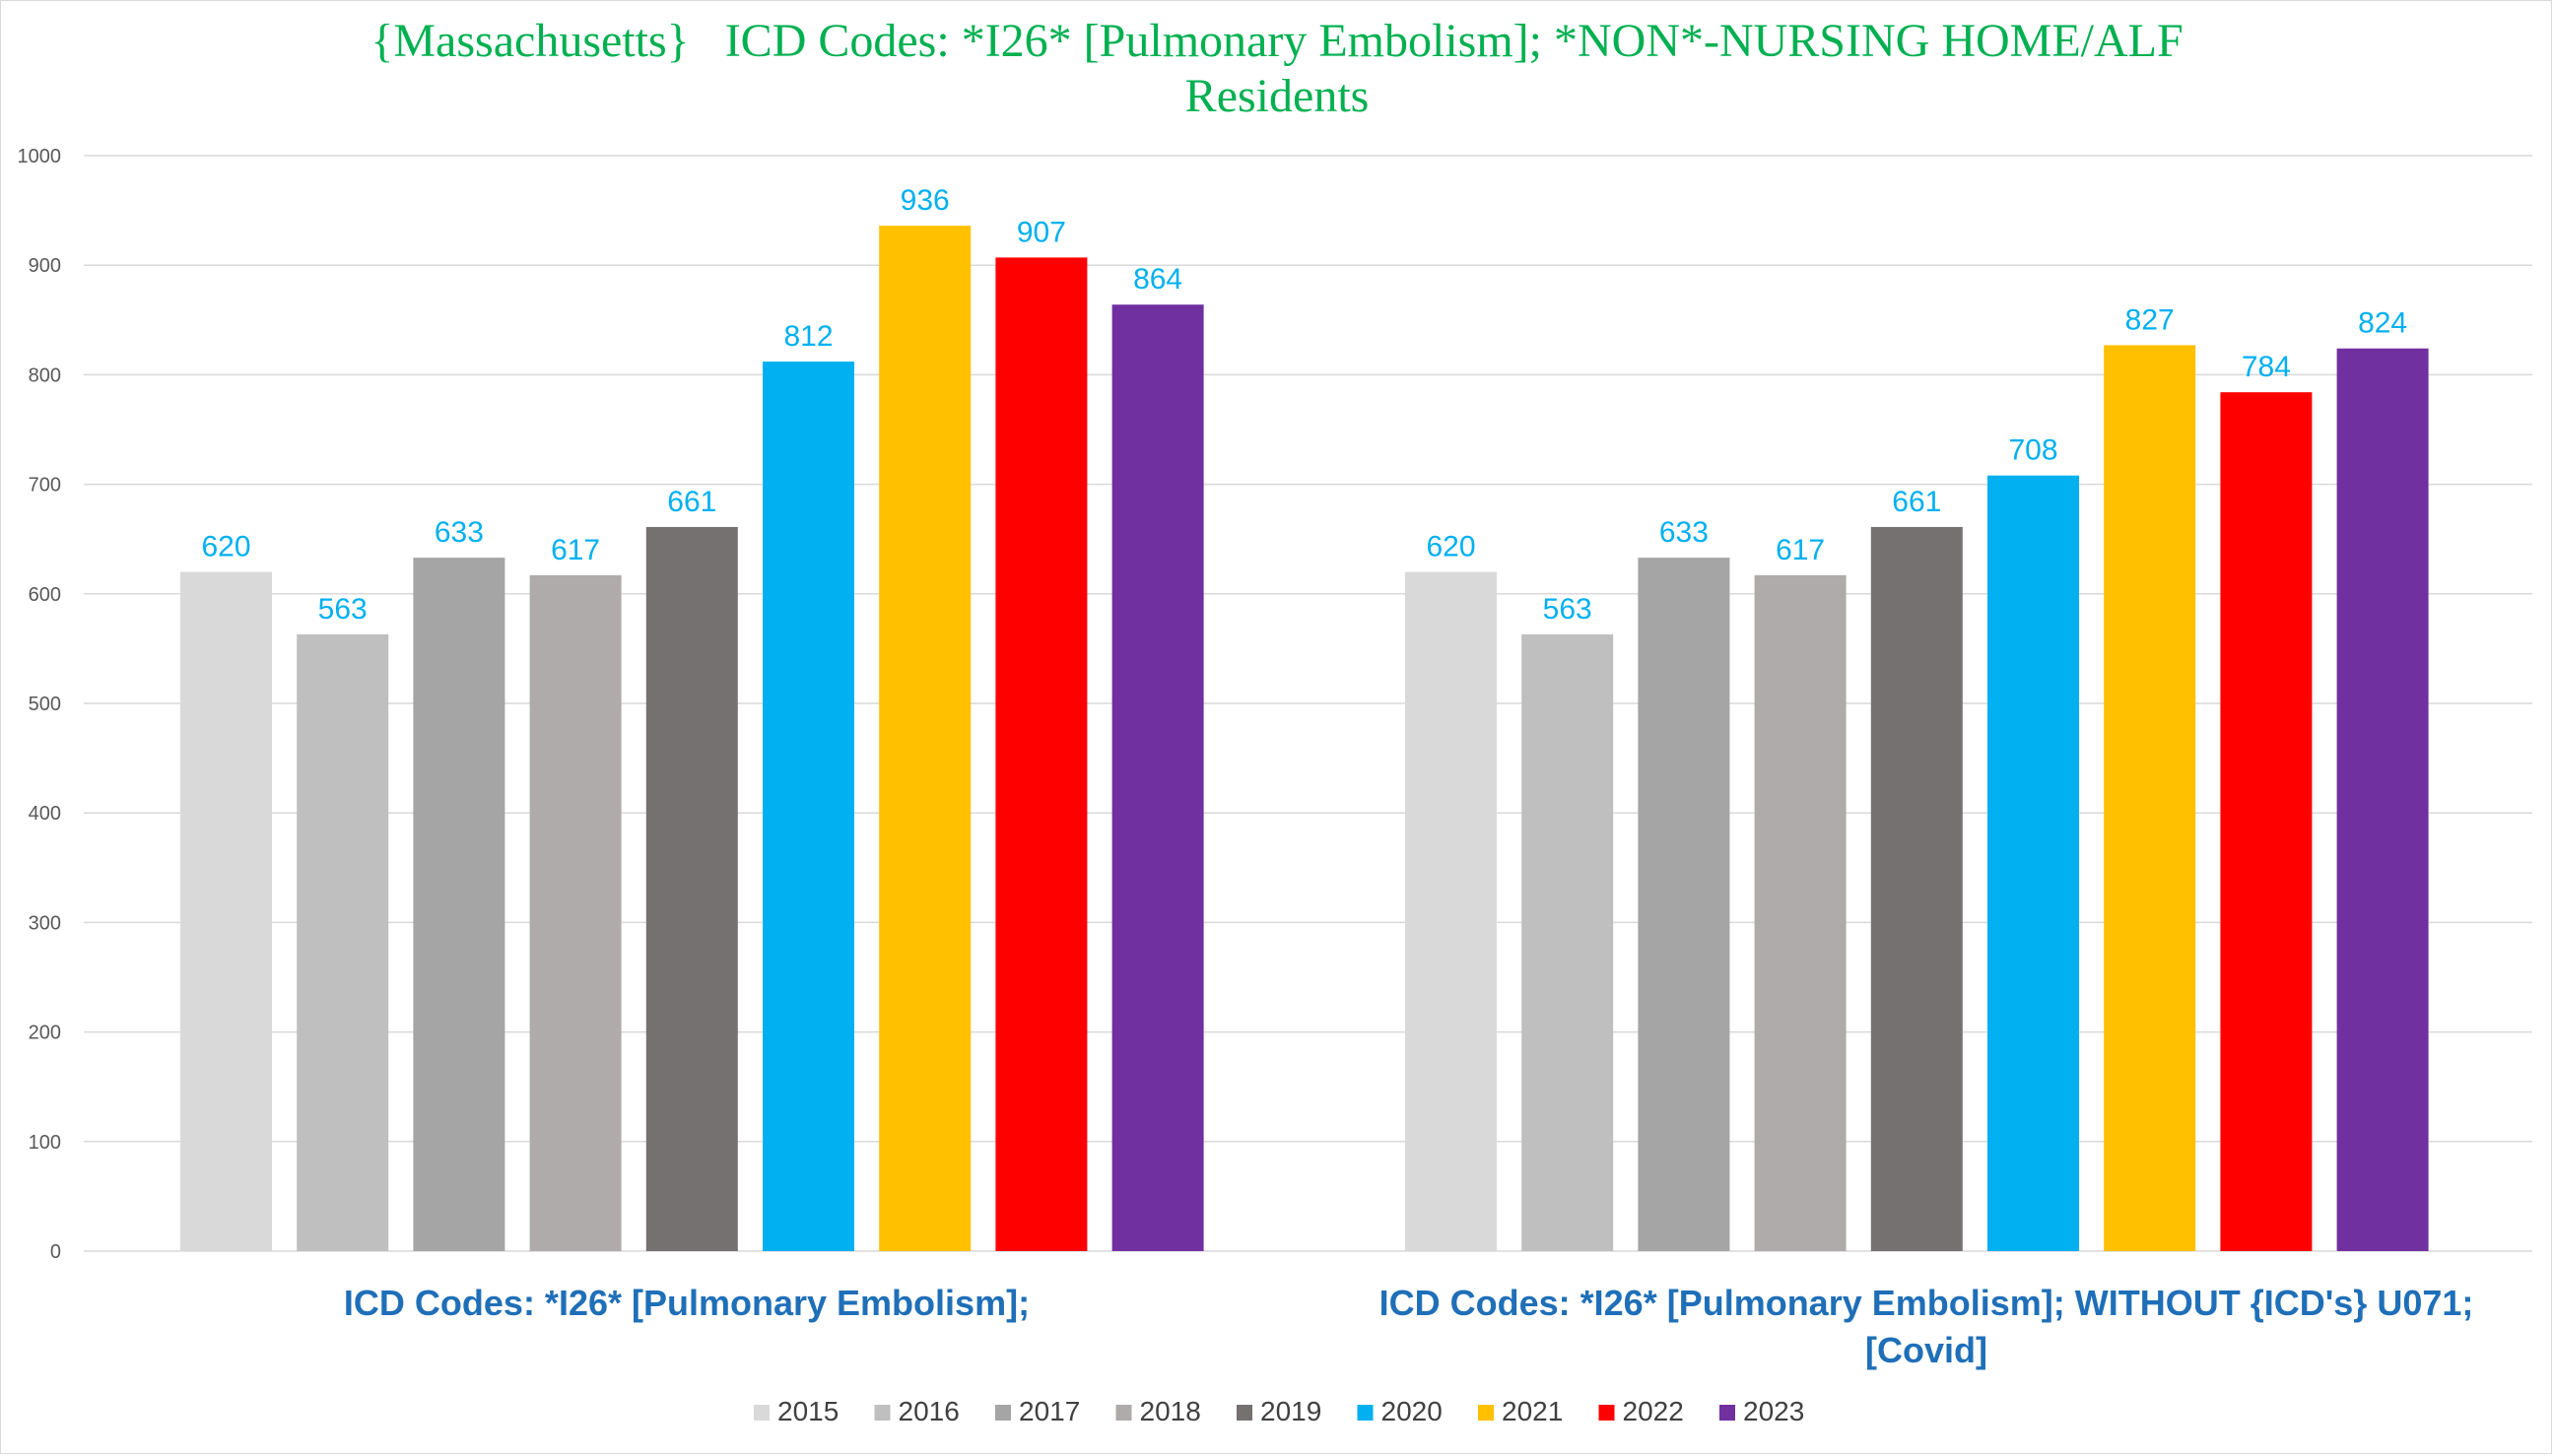 The image size is (2554, 1456). Describe the element at coordinates (45, 704) in the screenshot. I see `y-tick-label: 500` at that location.